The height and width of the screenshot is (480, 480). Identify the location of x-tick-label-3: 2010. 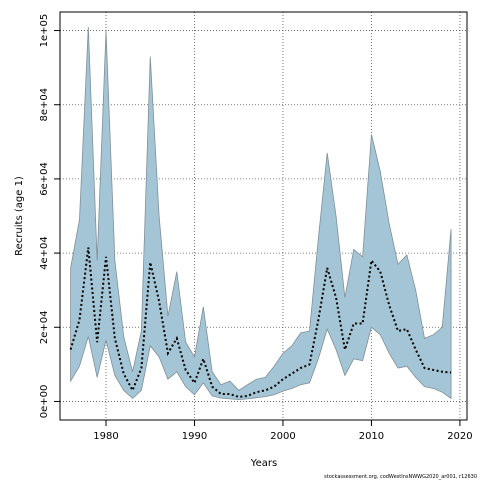
(371, 436).